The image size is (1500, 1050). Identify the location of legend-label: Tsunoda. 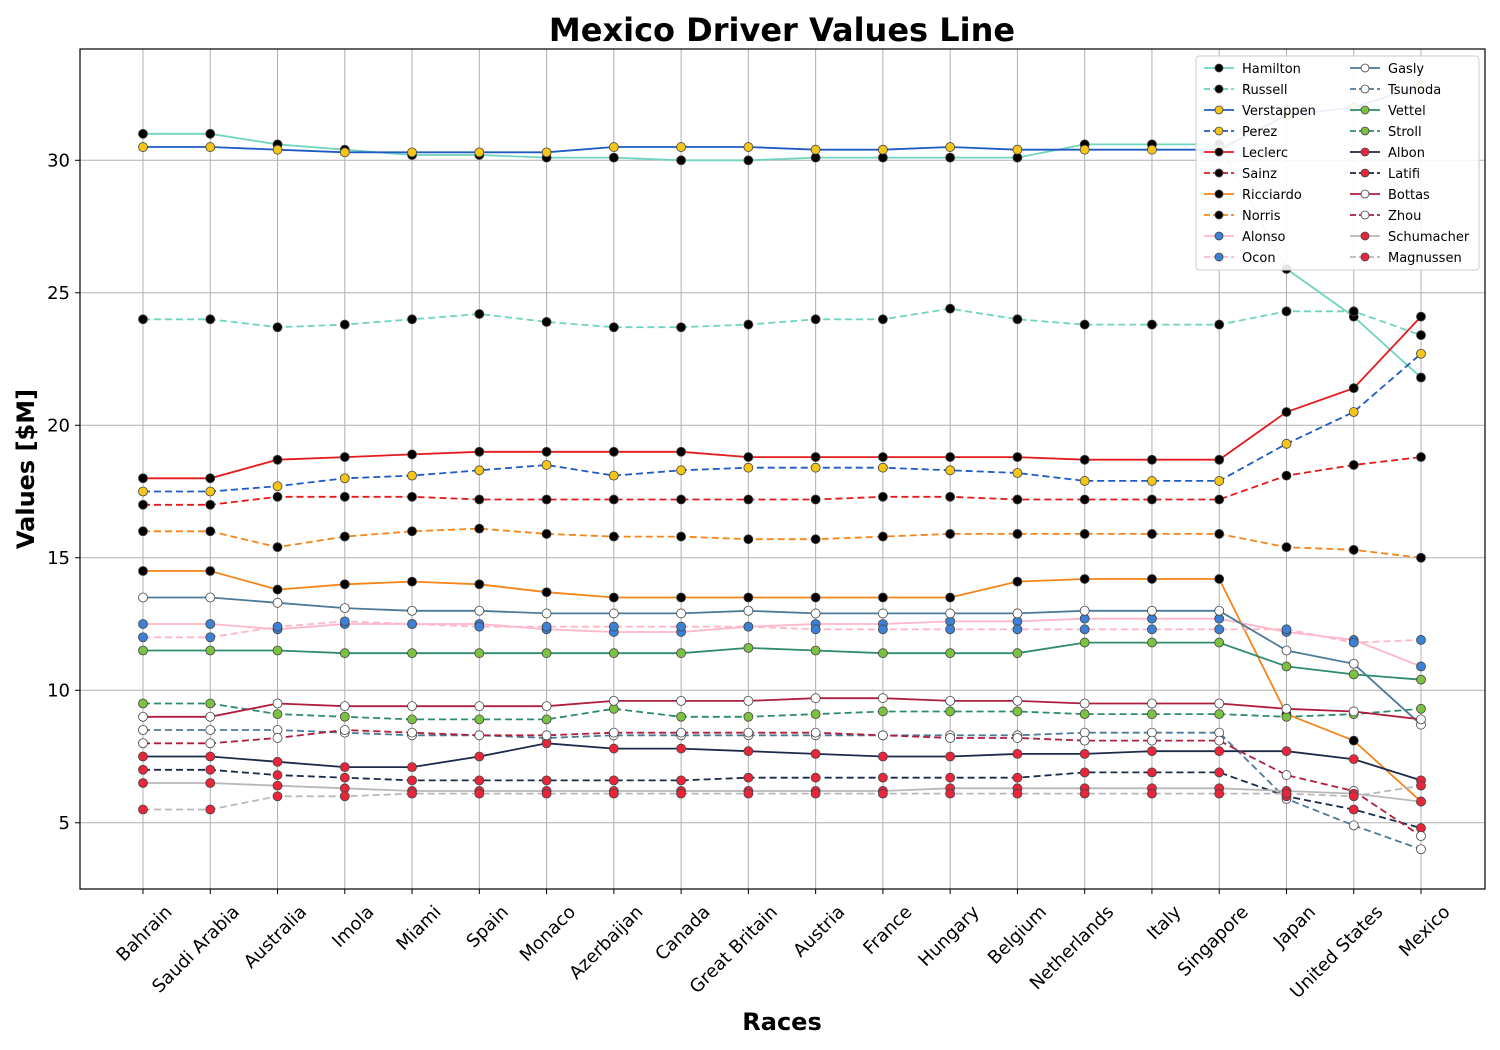
(1414, 90).